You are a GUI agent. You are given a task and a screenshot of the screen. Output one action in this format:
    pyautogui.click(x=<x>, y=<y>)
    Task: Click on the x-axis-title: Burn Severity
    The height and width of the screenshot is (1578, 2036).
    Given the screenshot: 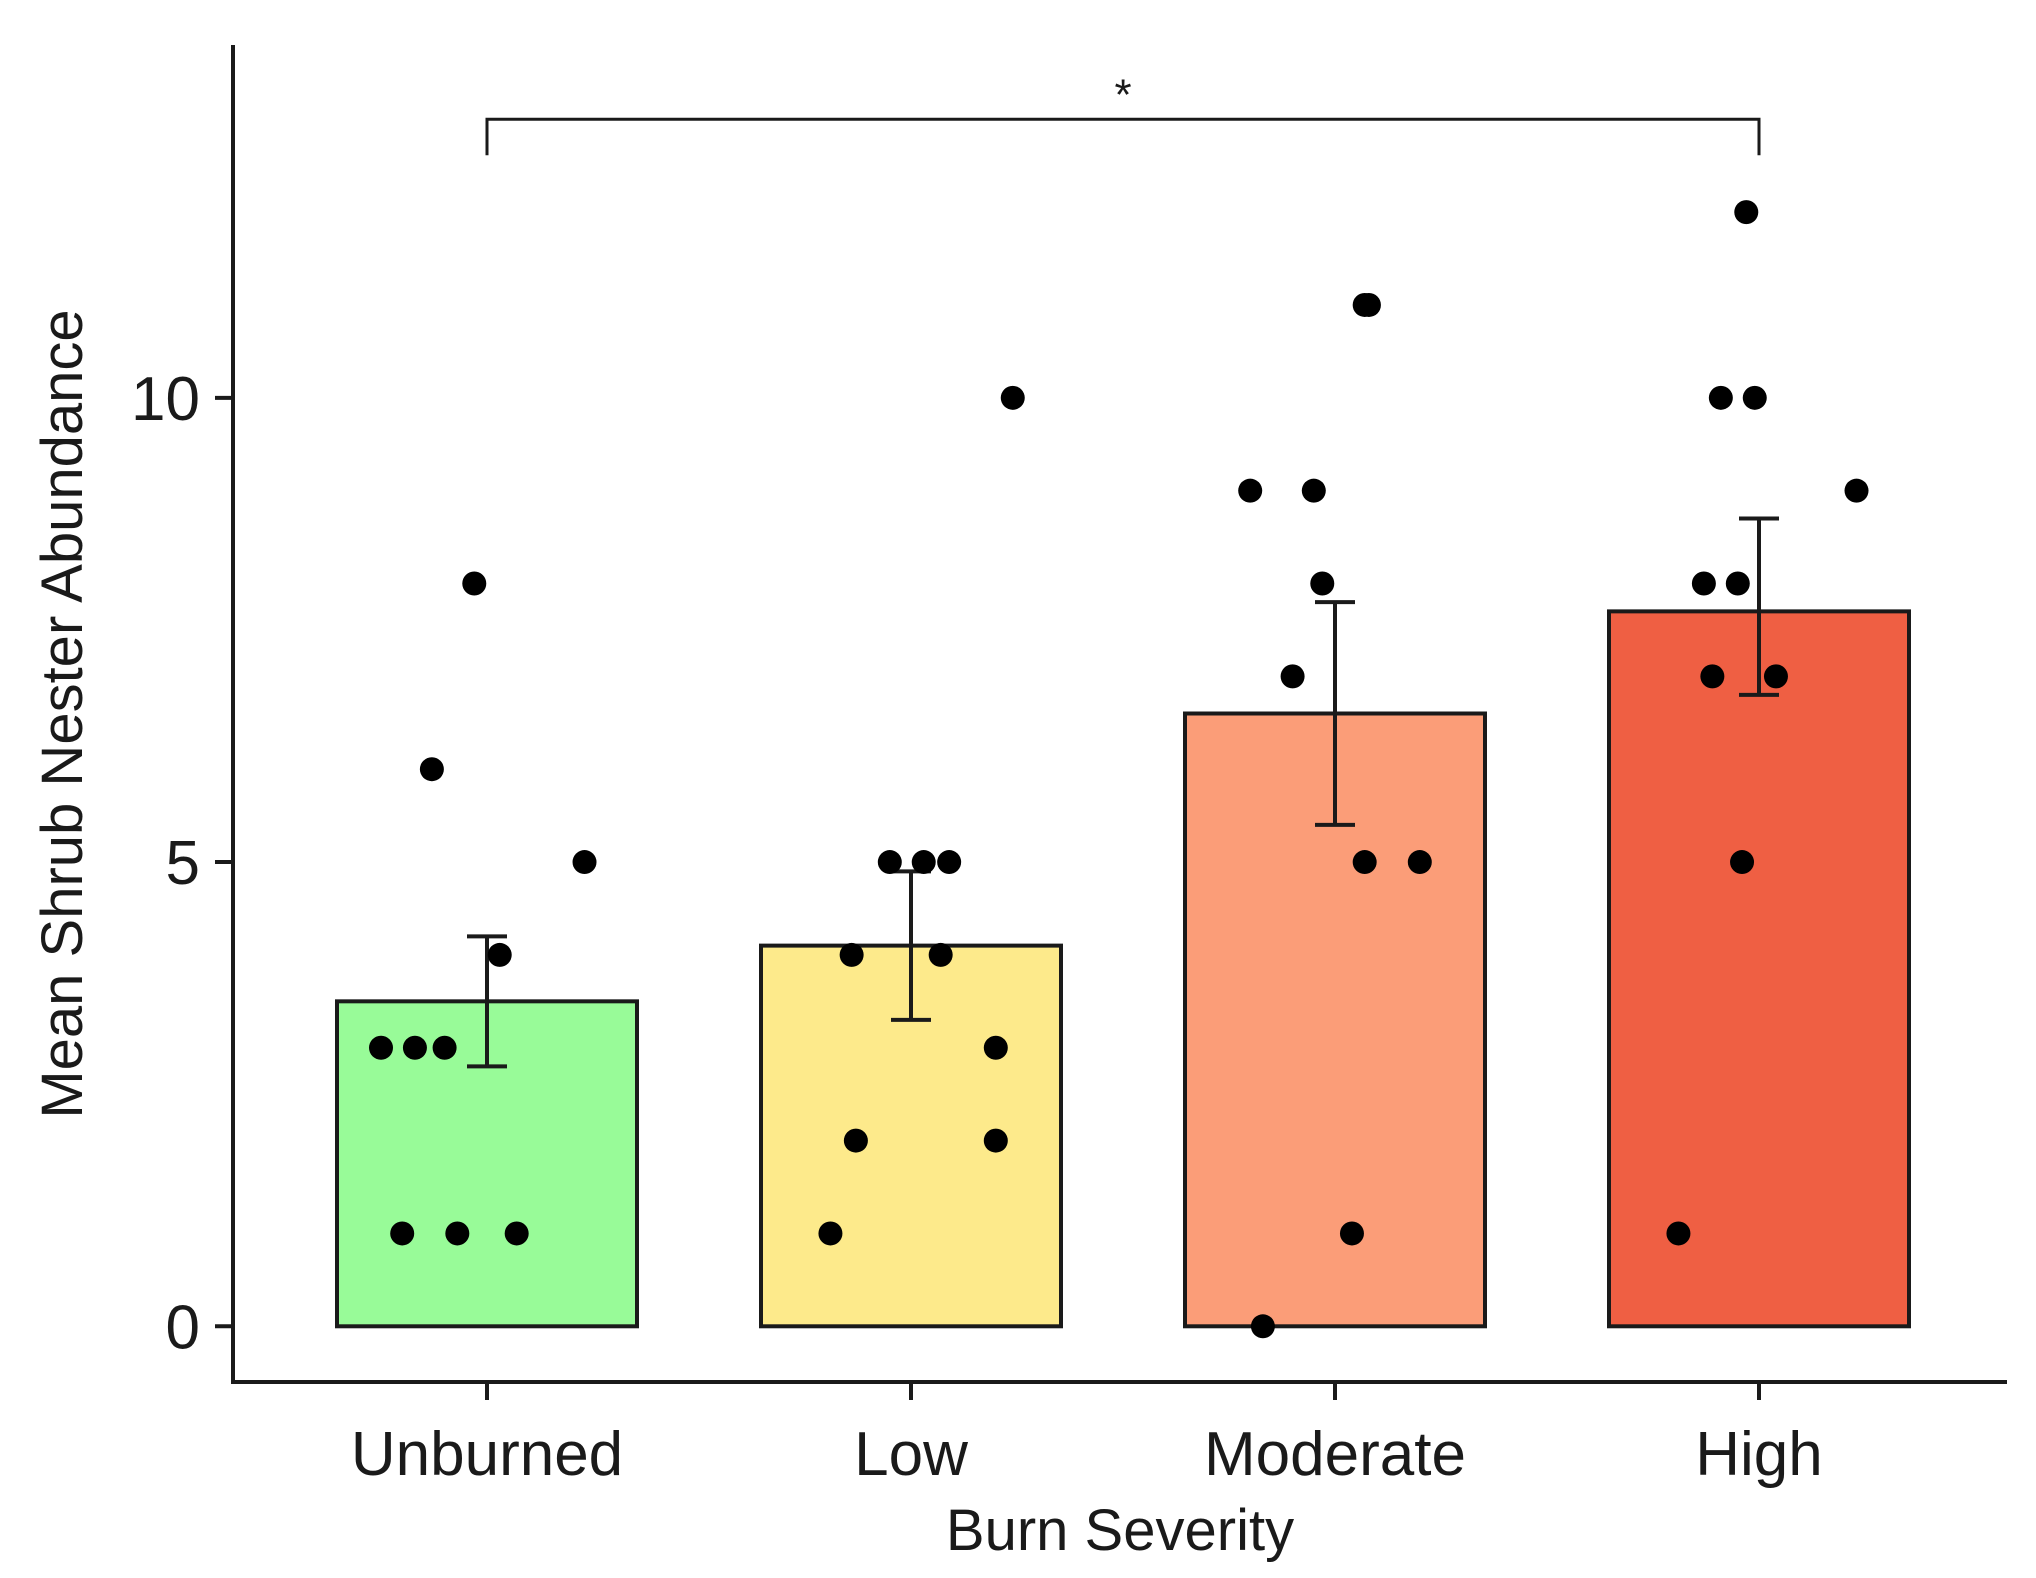 What is the action you would take?
    pyautogui.click(x=1120, y=1530)
    